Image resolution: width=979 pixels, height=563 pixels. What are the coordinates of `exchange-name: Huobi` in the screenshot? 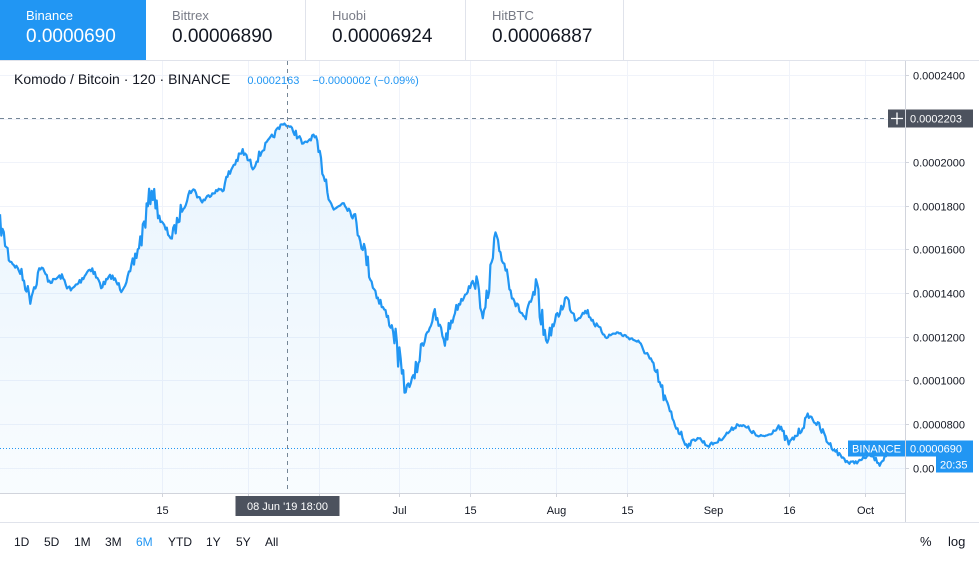 It's located at (349, 15).